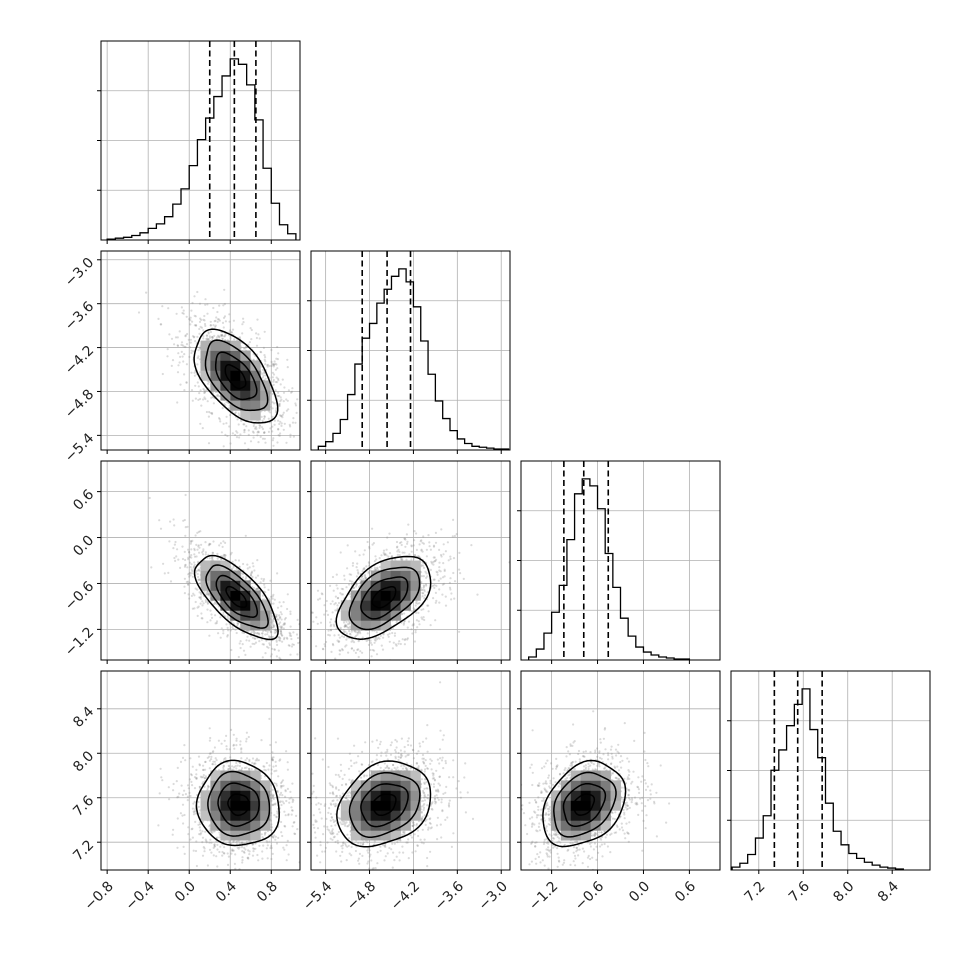  What do you see at coordinates (236, 376) in the screenshot?
I see `contour-line` at bounding box center [236, 376].